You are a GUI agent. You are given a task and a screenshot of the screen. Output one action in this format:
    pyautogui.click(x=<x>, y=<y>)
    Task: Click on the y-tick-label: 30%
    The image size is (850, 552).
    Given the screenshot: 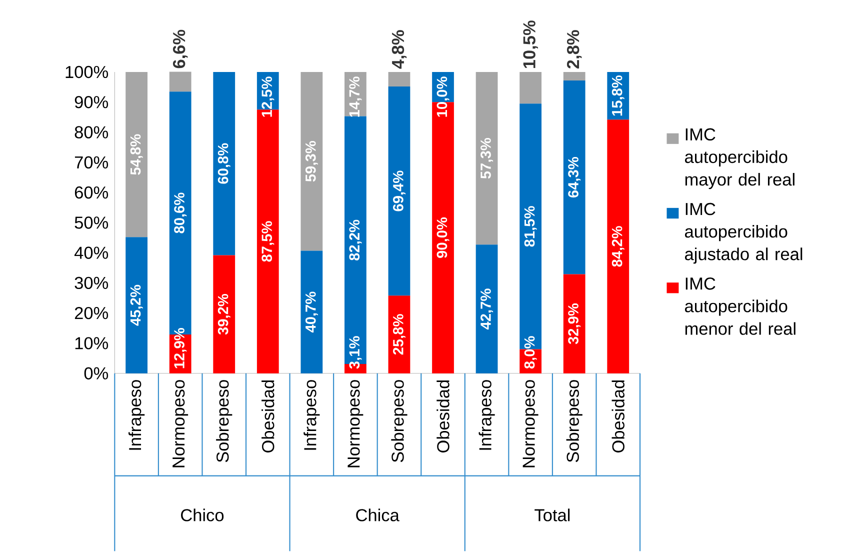 What is the action you would take?
    pyautogui.click(x=91, y=283)
    